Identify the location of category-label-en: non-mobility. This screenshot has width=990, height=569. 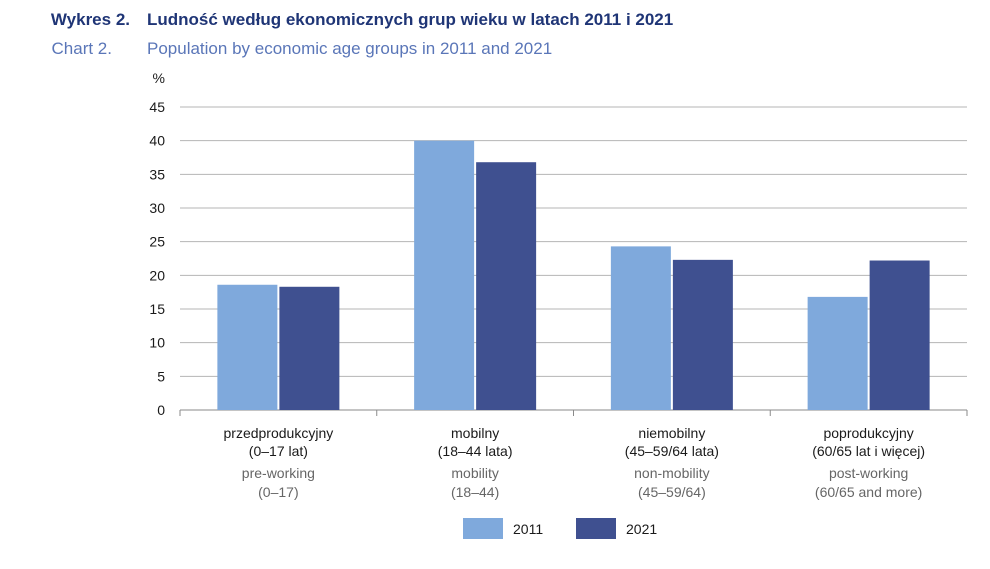
(671, 473).